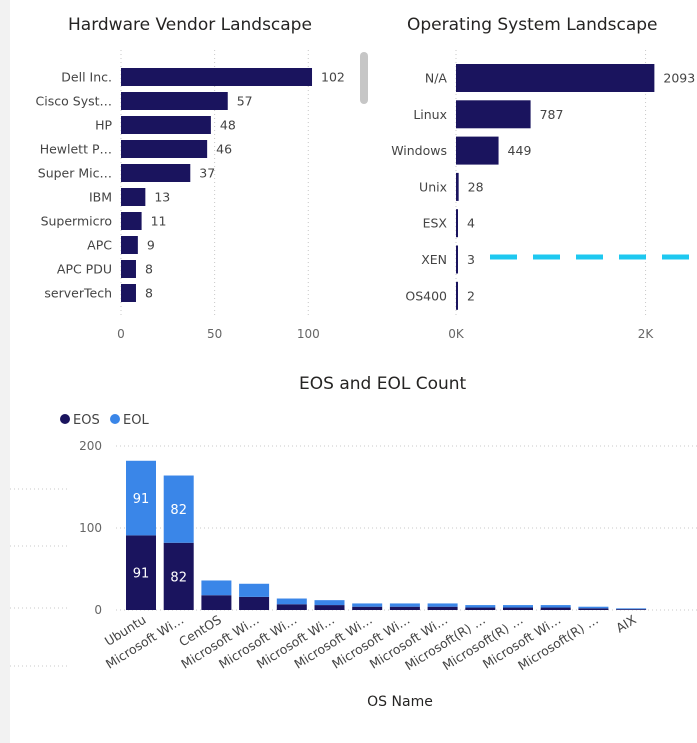 The height and width of the screenshot is (743, 697). What do you see at coordinates (419, 150) in the screenshot?
I see `os-category-label: Windows` at bounding box center [419, 150].